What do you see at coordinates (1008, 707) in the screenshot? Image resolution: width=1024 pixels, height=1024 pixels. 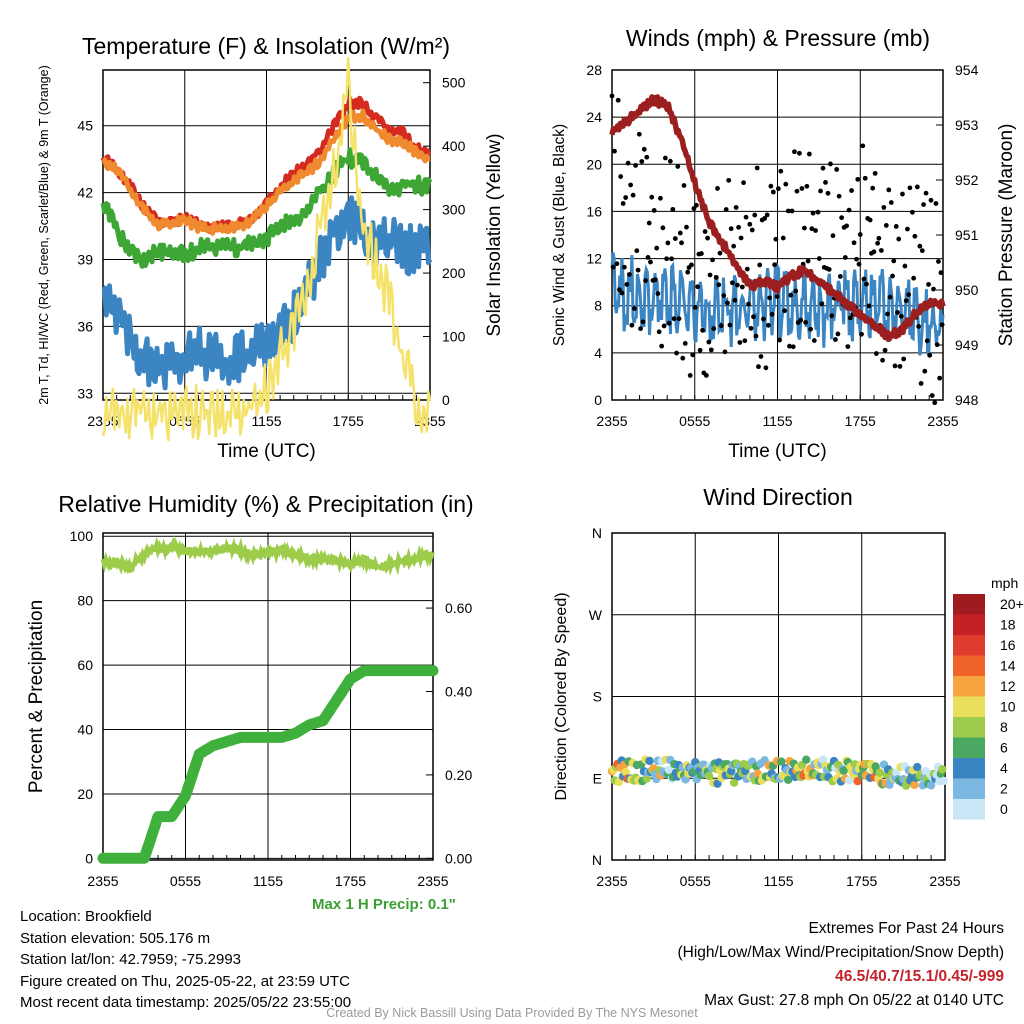 I see `legend-label: 10` at bounding box center [1008, 707].